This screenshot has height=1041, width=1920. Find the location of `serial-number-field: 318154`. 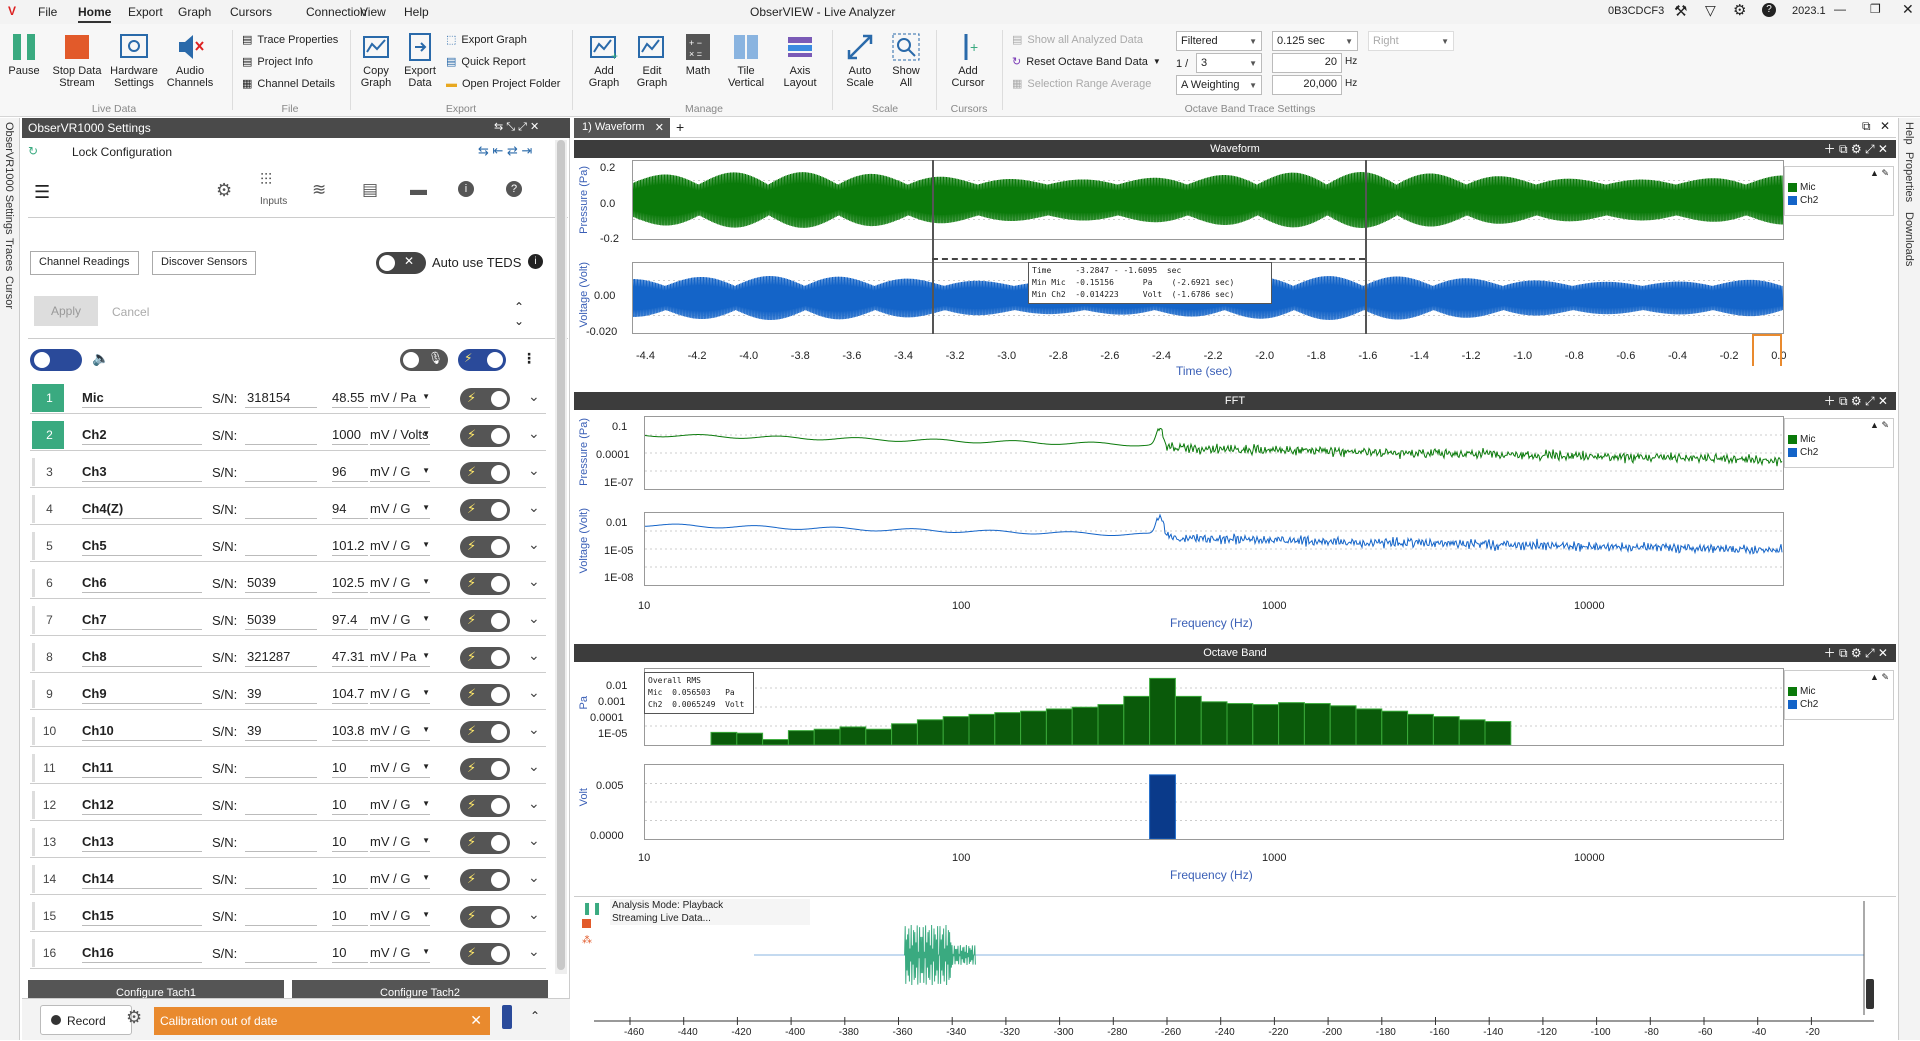

serial-number-field: 318154 is located at coordinates (281, 399).